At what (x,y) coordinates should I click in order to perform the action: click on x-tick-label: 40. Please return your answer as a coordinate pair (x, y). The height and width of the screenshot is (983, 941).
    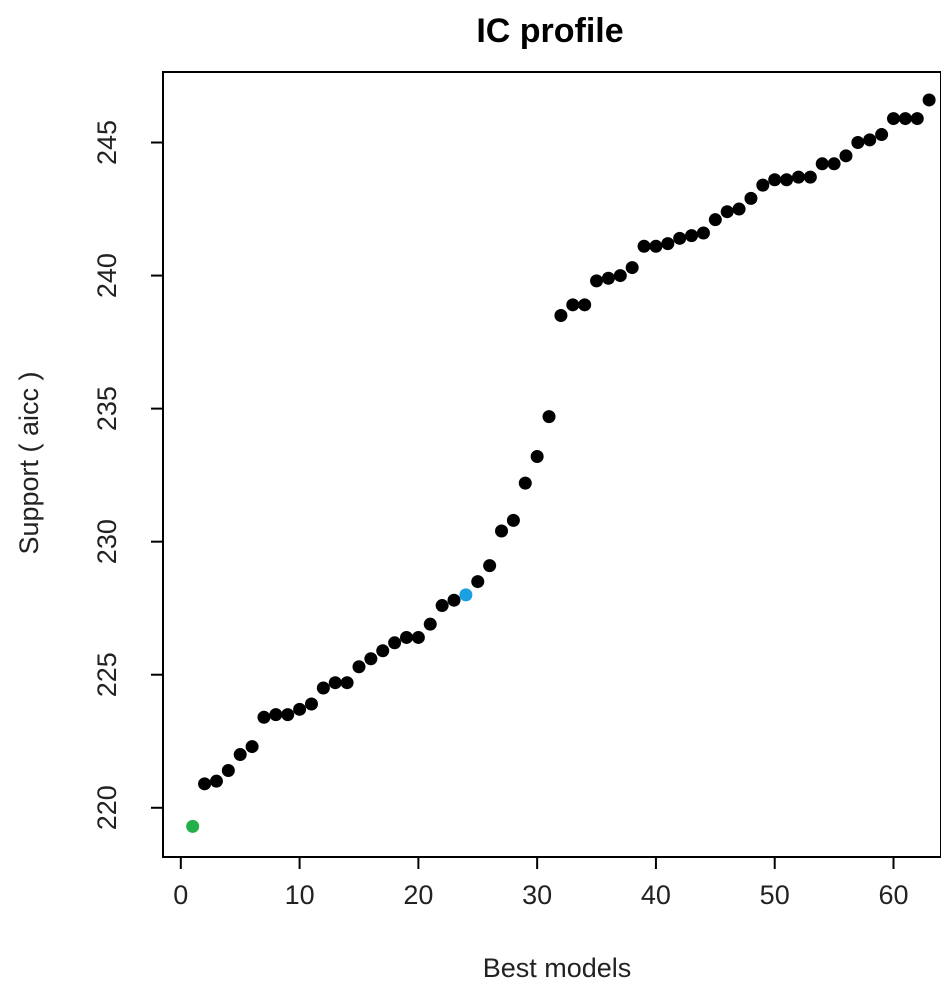
    Looking at the image, I should click on (656, 895).